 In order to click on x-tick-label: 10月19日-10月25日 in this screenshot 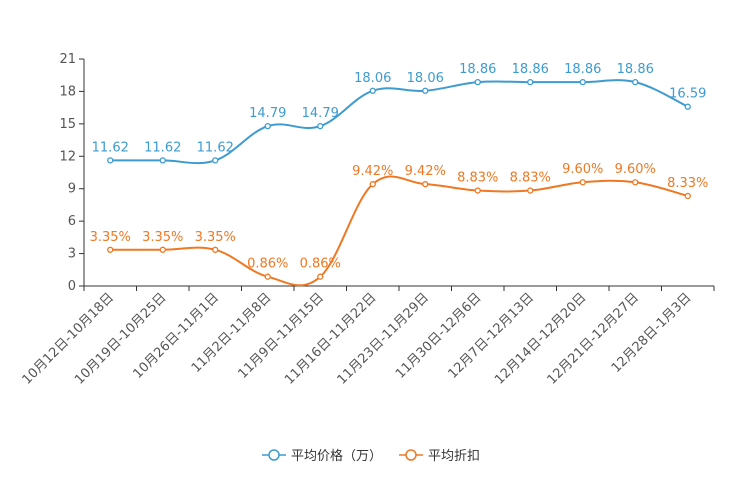, I will do `click(120, 338)`.